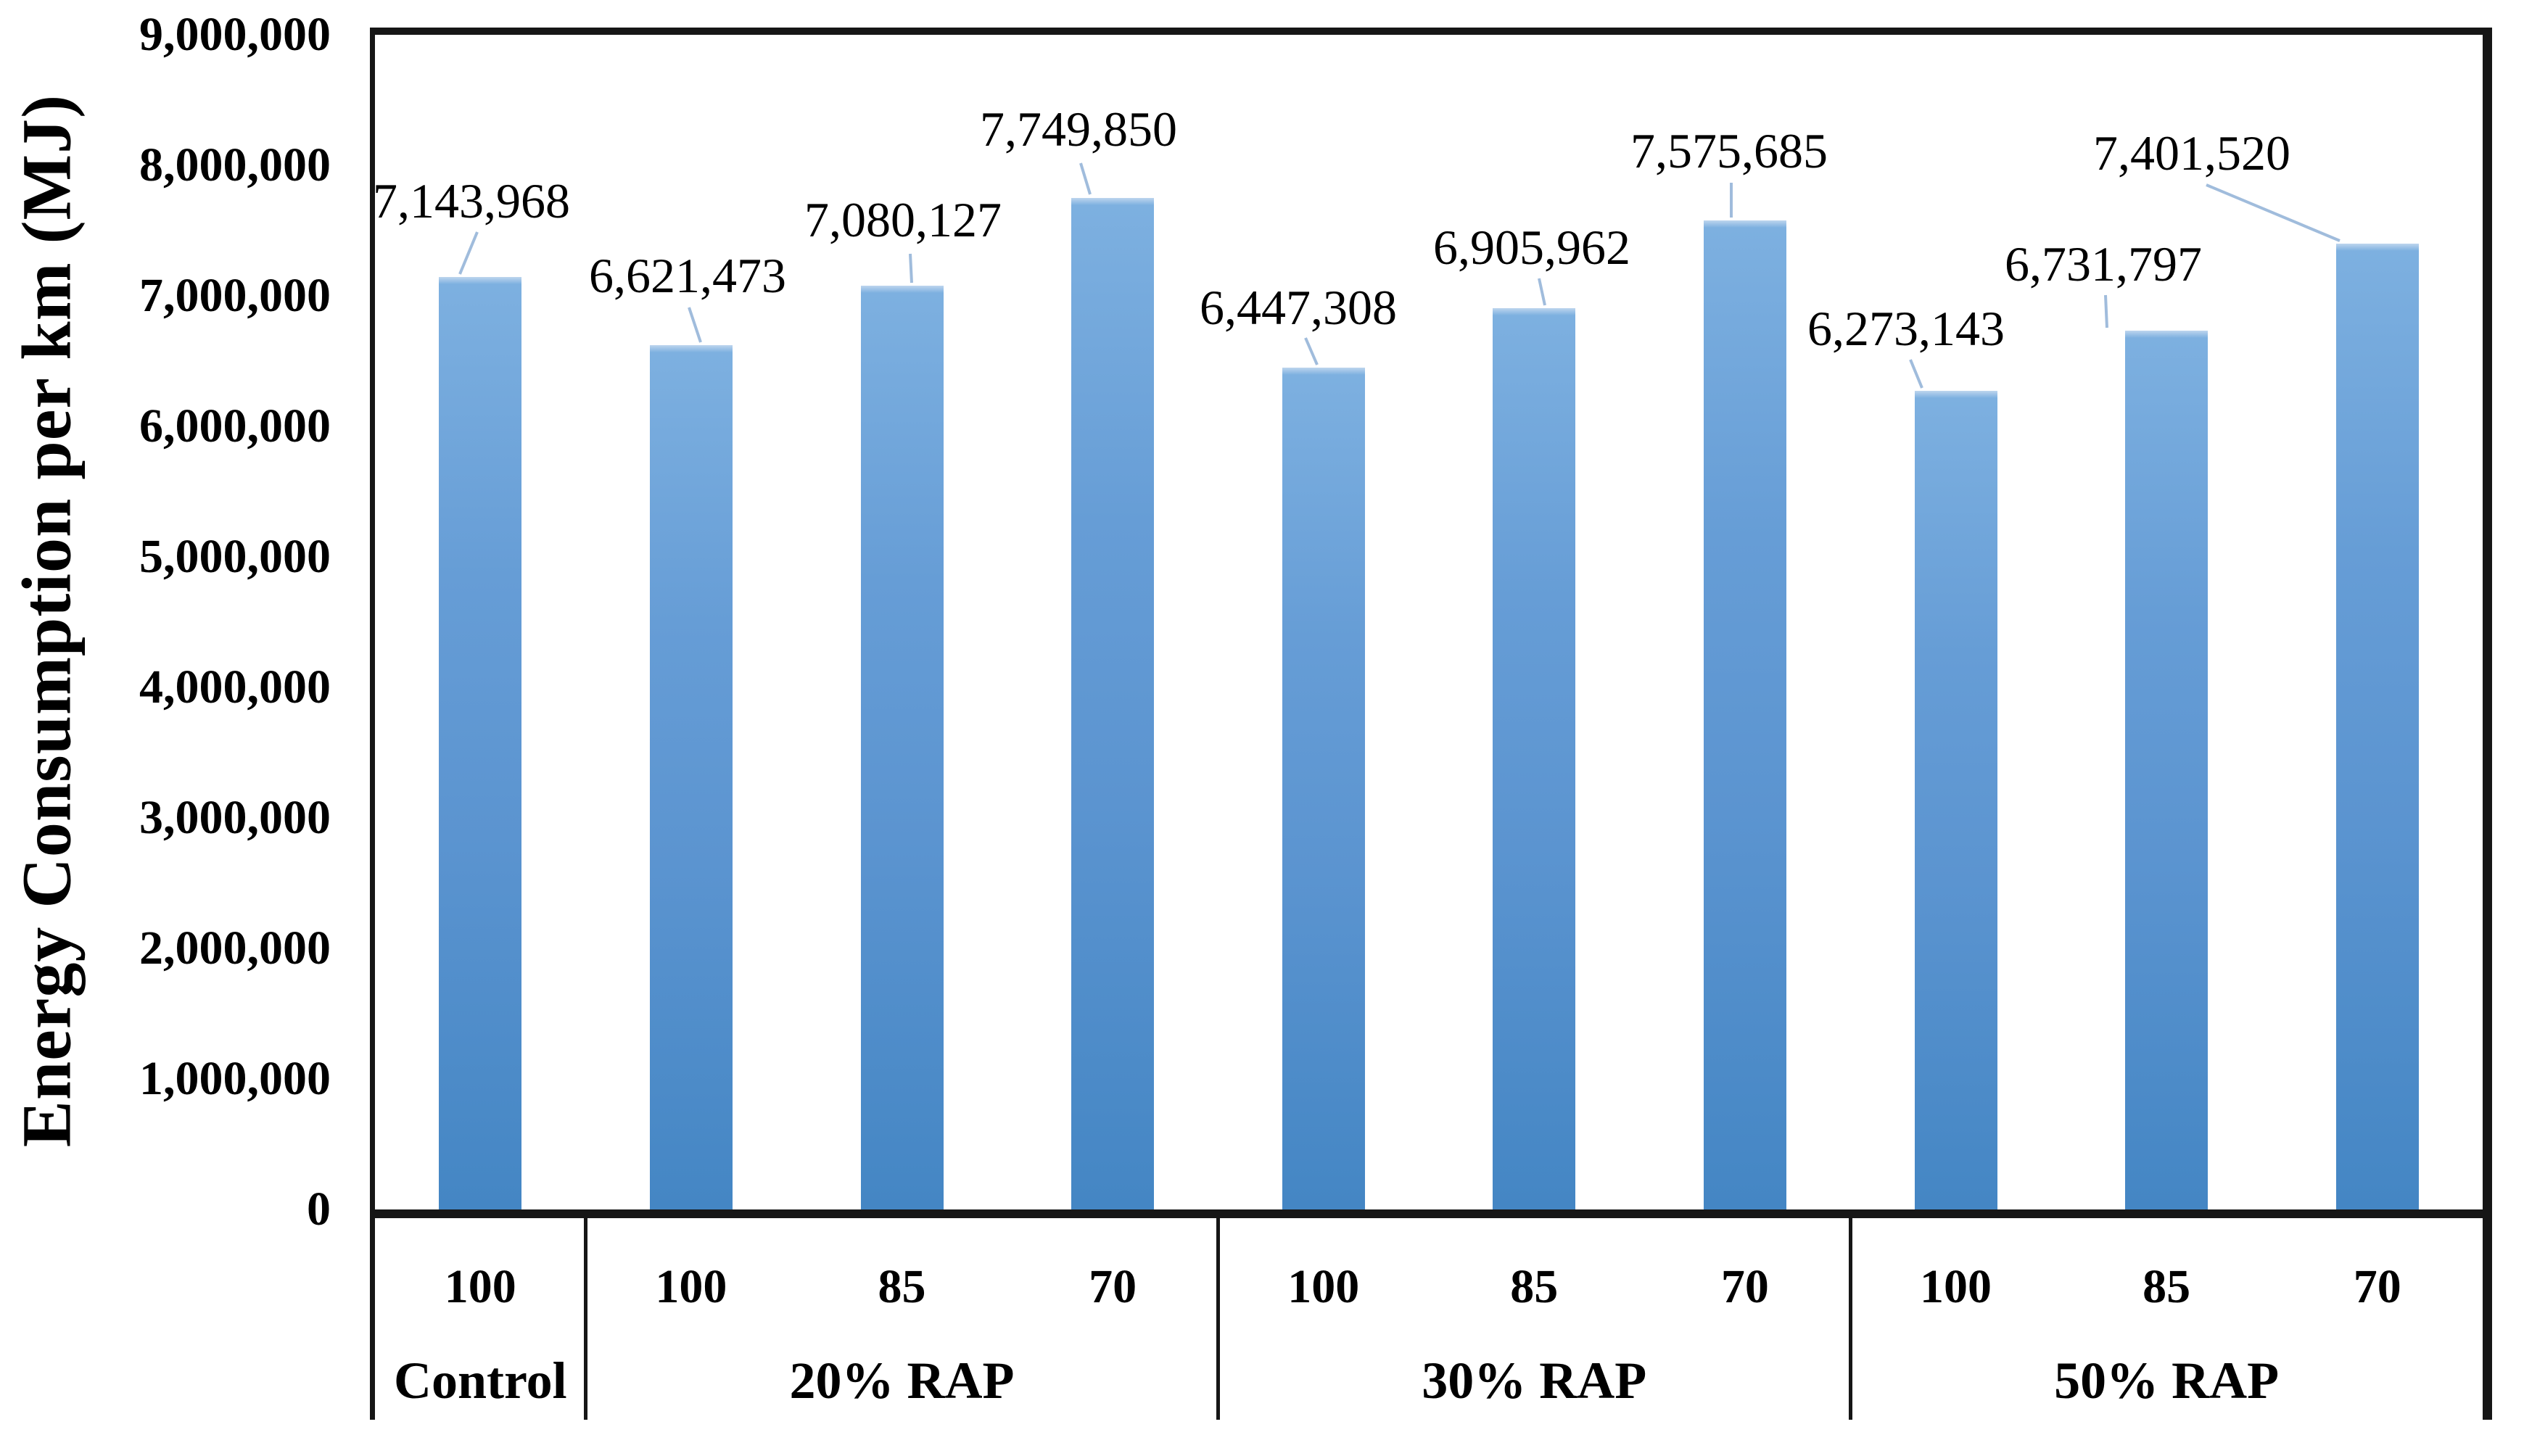 This screenshot has height=1456, width=2524. What do you see at coordinates (235, 687) in the screenshot?
I see `y-tick-label: 4,000,000` at bounding box center [235, 687].